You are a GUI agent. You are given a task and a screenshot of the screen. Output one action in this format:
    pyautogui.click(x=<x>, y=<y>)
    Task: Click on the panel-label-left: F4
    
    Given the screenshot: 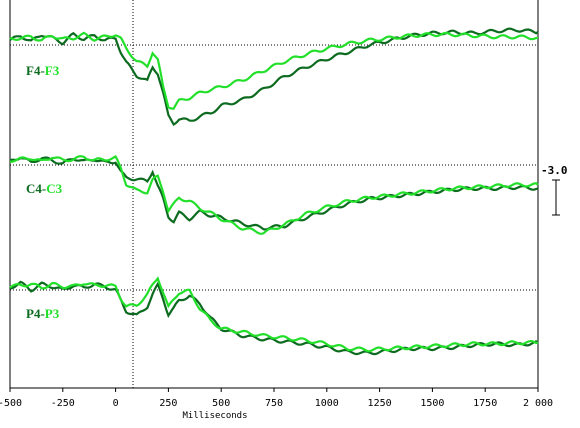 What is the action you would take?
    pyautogui.click(x=33, y=70)
    